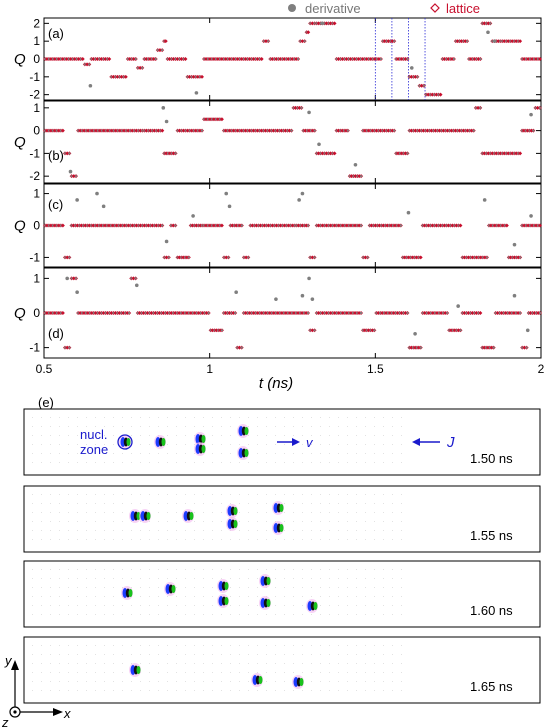 Image resolution: width=546 pixels, height=728 pixels. Describe the element at coordinates (20, 313) in the screenshot. I see `y-axis-title: Q` at that location.